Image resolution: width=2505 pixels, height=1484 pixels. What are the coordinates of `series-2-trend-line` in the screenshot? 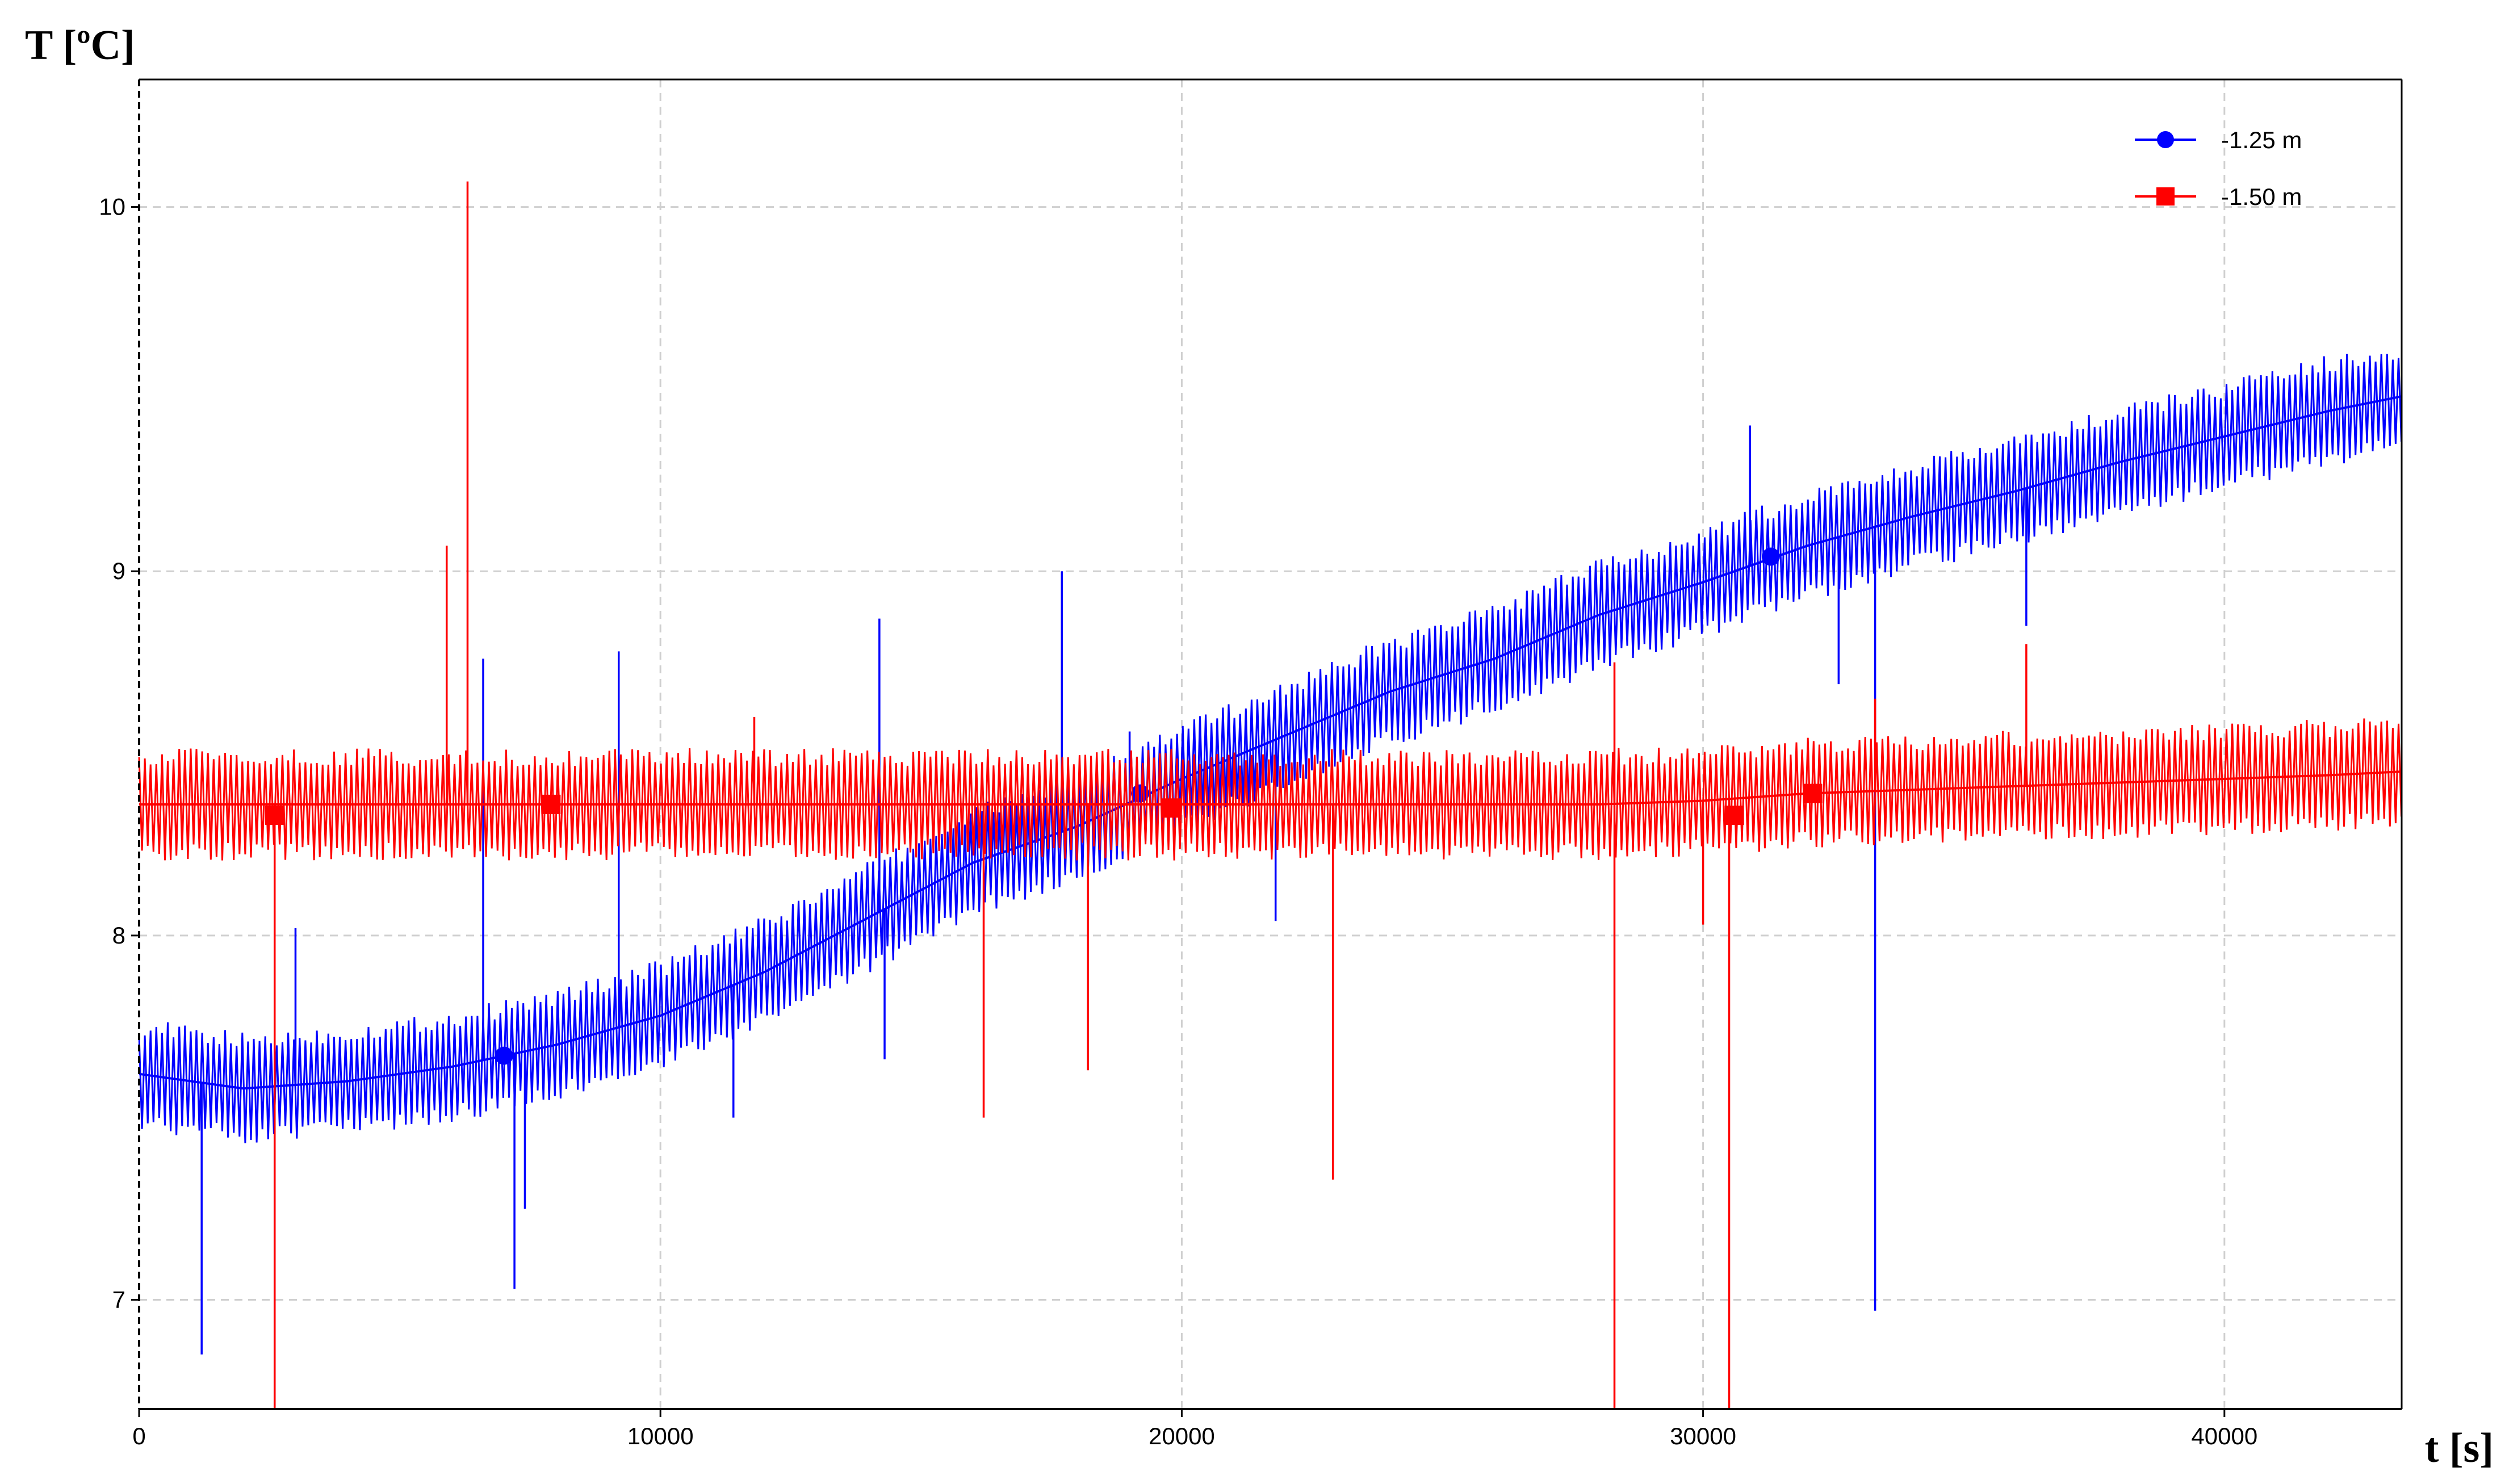 It's located at (1270, 788).